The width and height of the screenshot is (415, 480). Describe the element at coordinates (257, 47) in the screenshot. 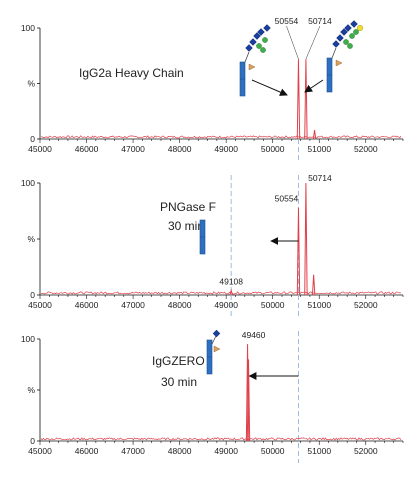

I see `glycan-g0f-icon` at that location.